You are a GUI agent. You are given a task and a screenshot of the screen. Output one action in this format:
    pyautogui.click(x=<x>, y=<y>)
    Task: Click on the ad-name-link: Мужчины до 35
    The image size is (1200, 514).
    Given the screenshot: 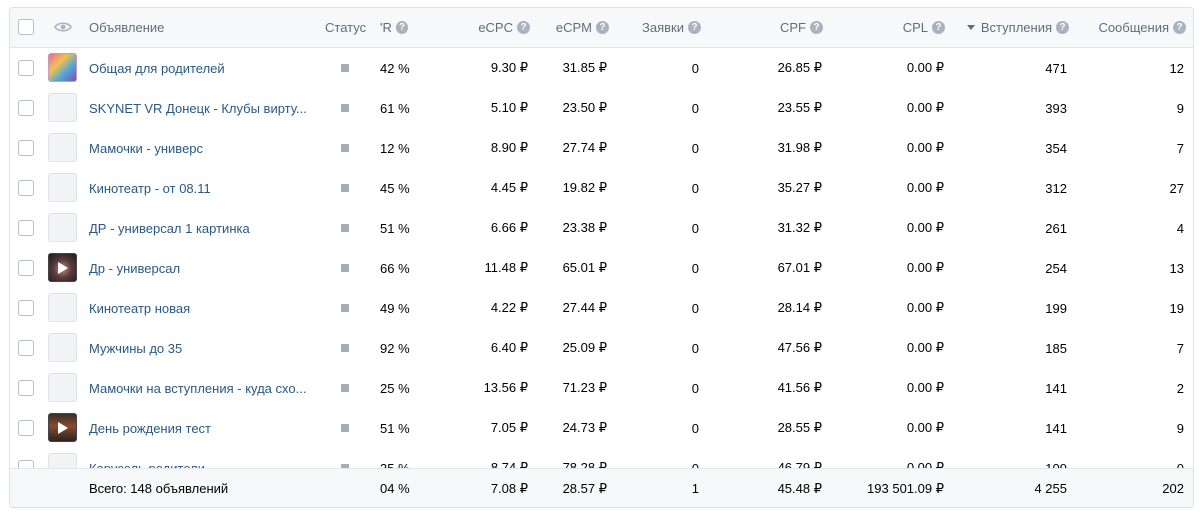 What is the action you would take?
    pyautogui.click(x=136, y=348)
    